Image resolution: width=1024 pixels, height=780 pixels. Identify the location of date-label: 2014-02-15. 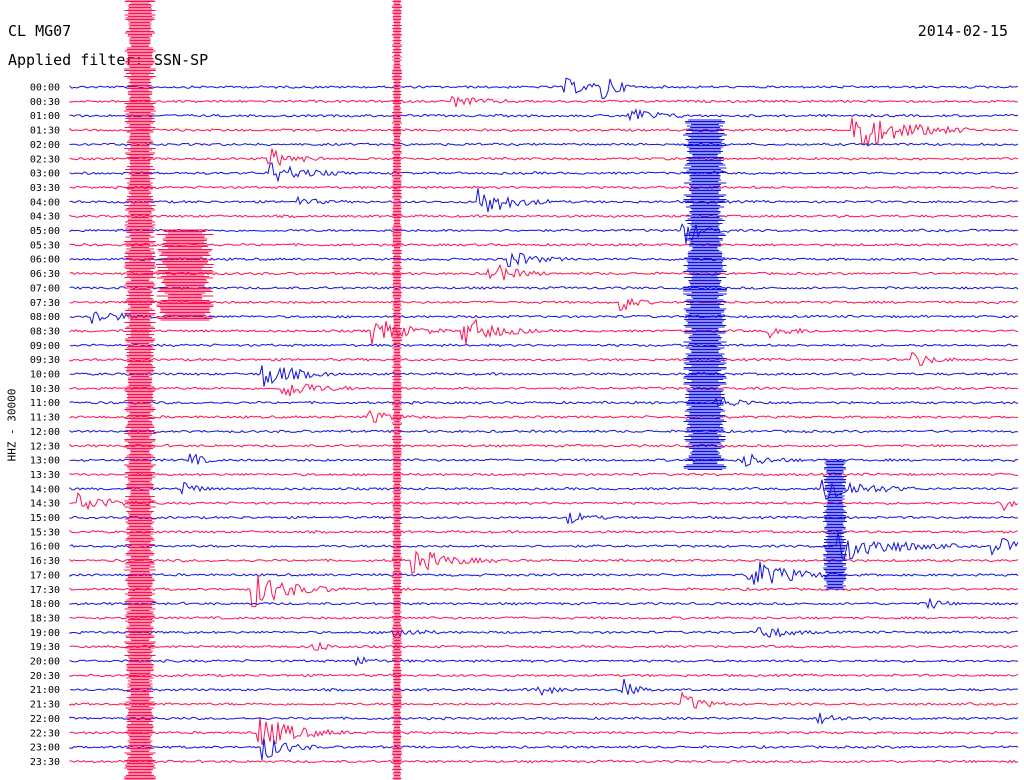
(962, 31).